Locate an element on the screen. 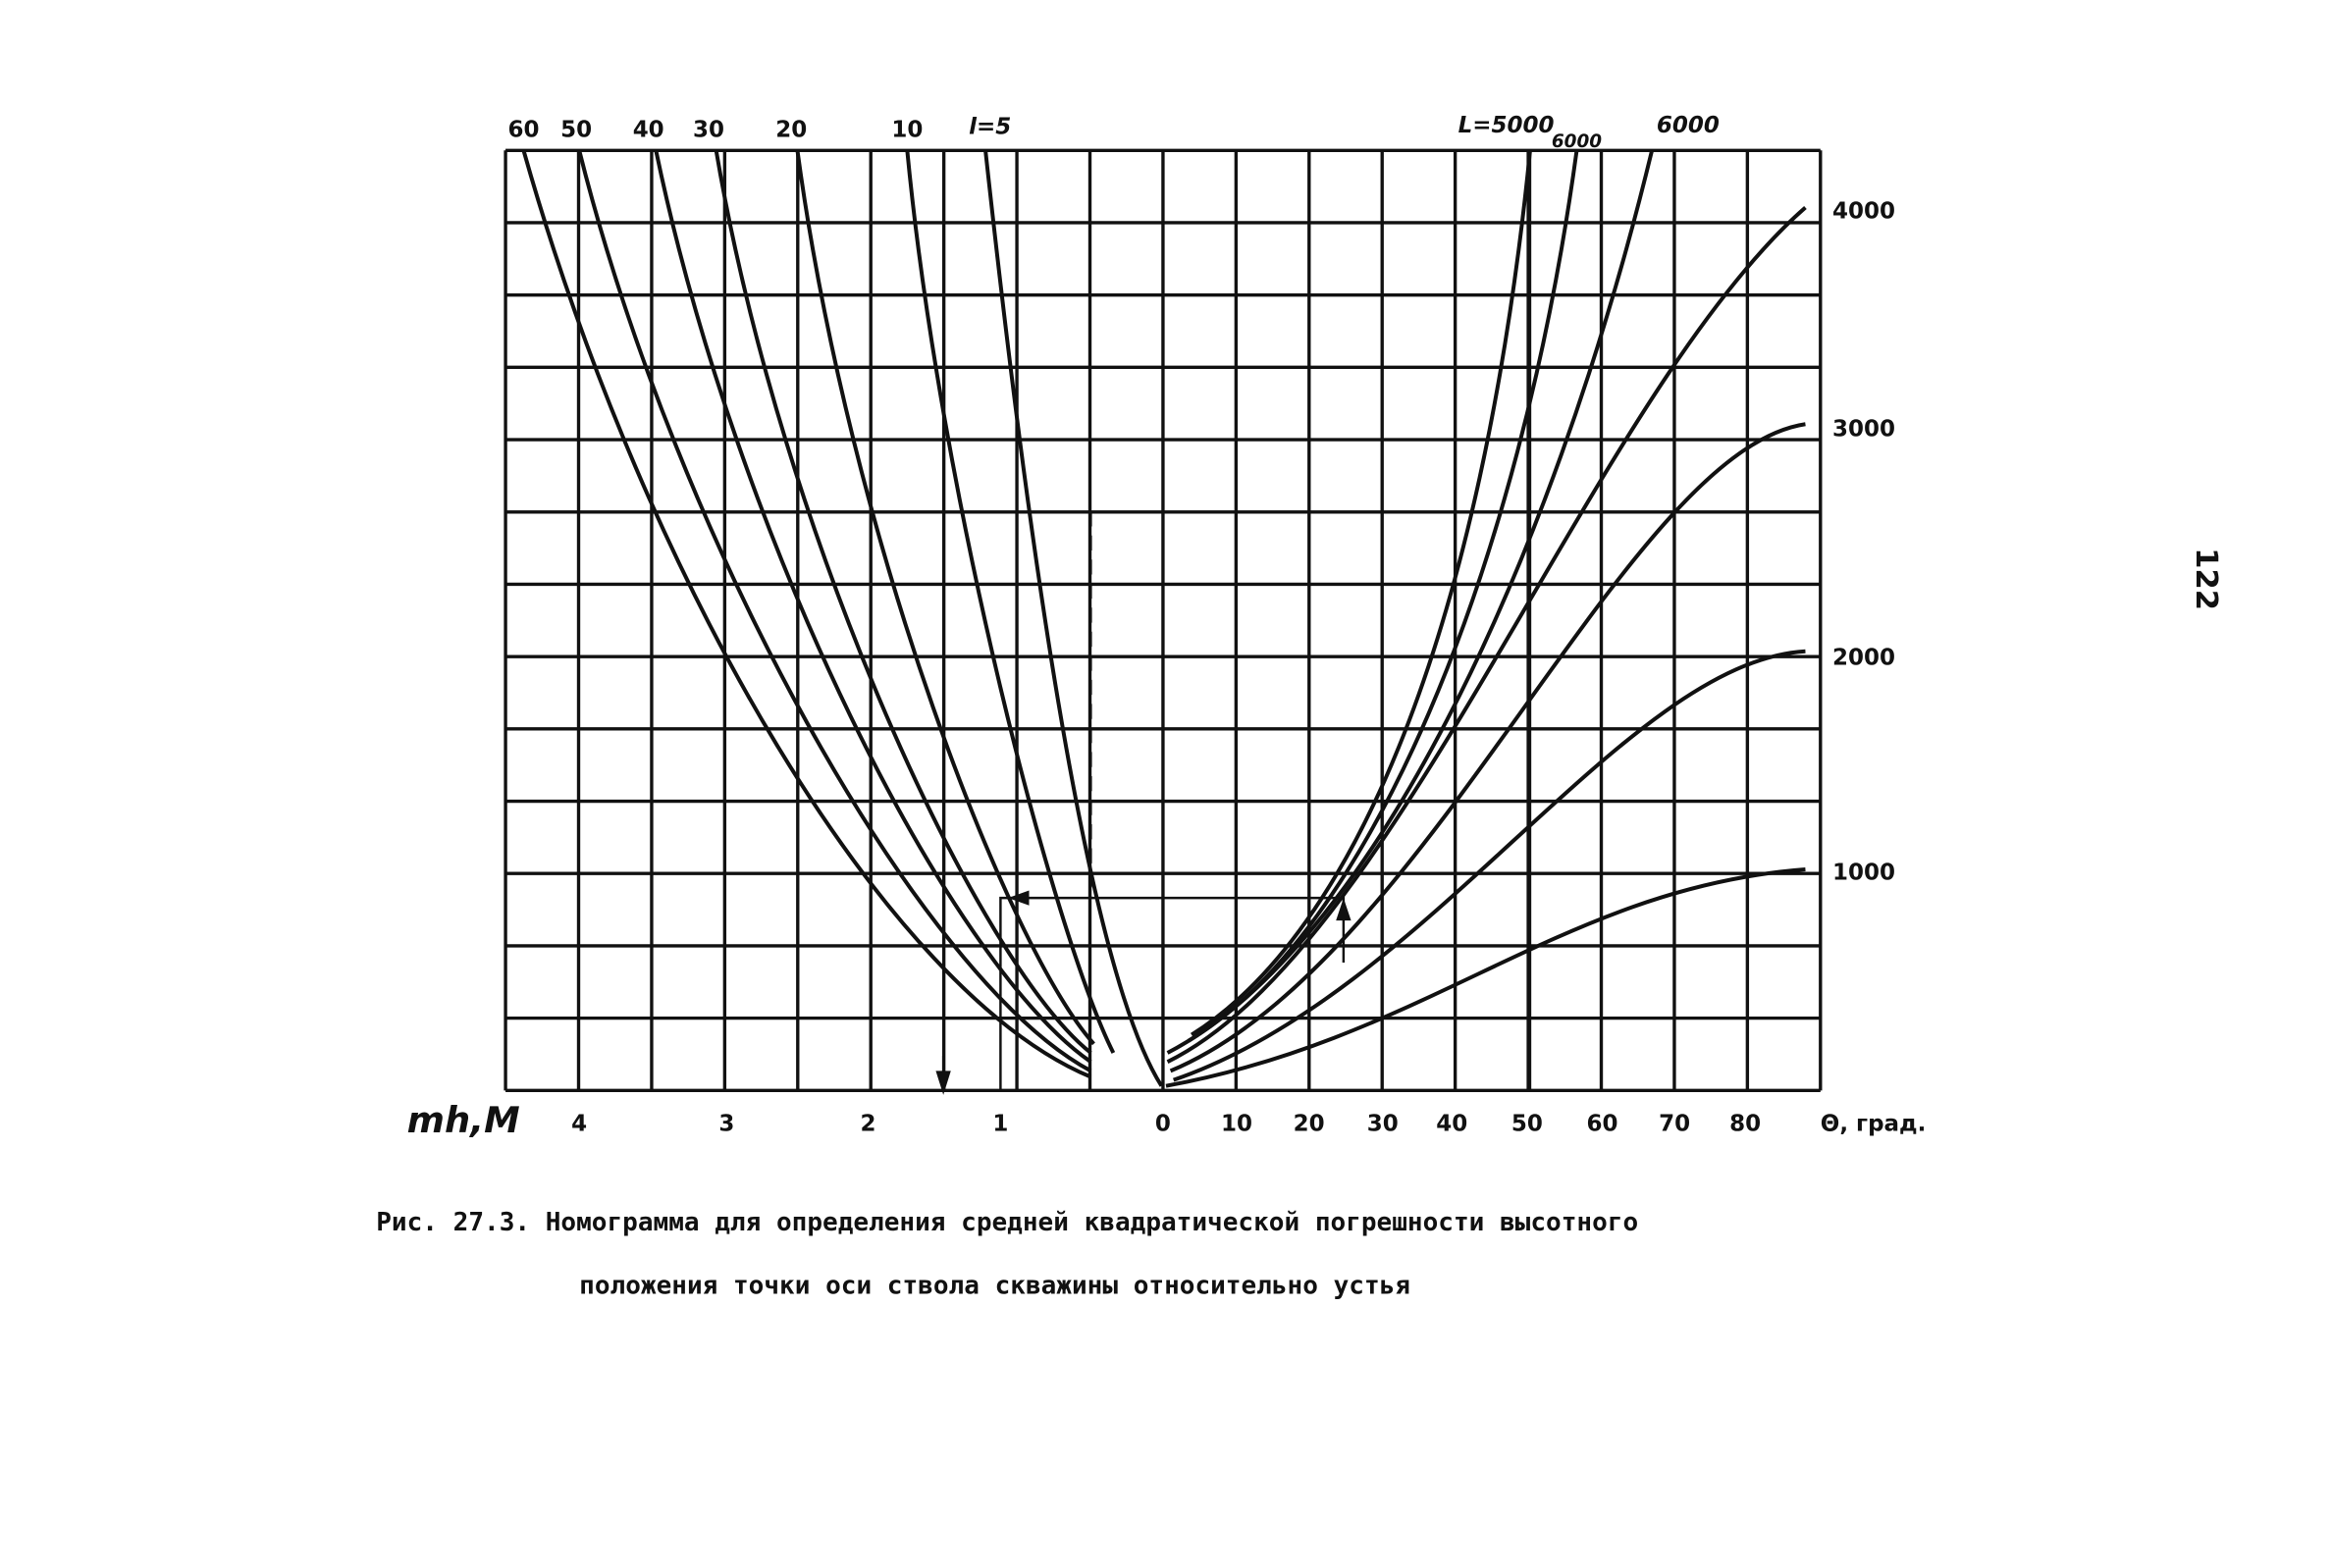 This screenshot has width=2332, height=1568. right-labels: 4000 3000 2000 1000 is located at coordinates (1863, 541).